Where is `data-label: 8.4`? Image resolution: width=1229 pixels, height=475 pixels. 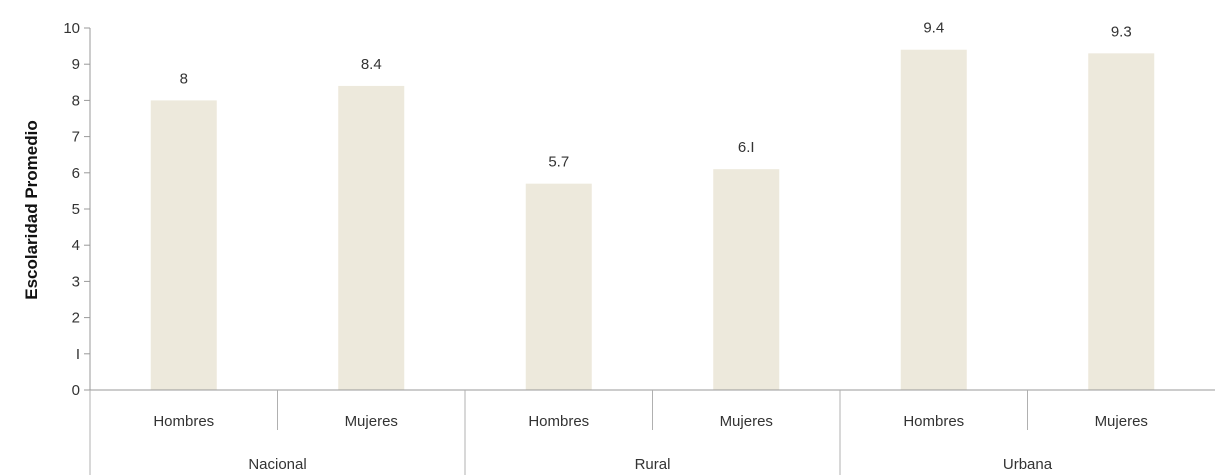 data-label: 8.4 is located at coordinates (371, 64).